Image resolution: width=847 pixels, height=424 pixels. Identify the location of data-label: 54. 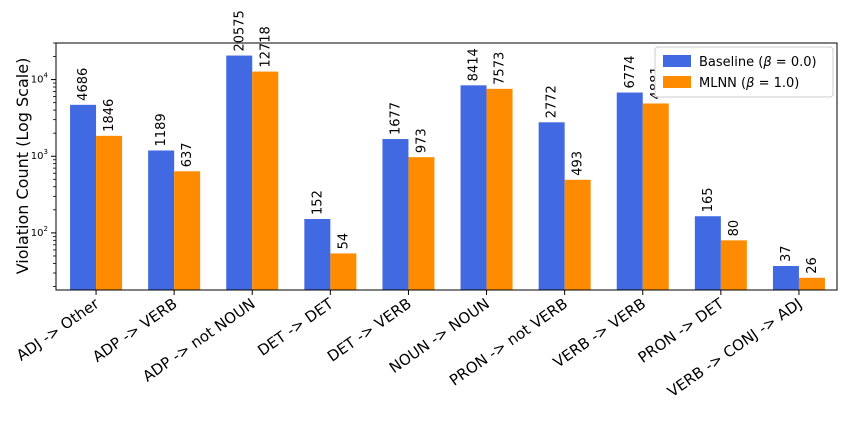
(343, 241).